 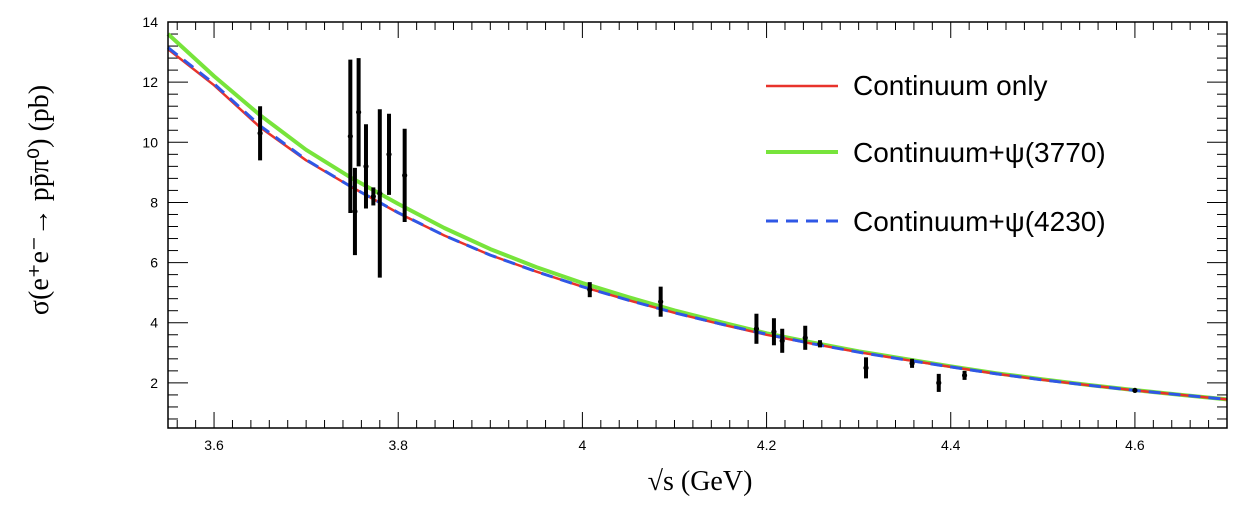 I want to click on y-tick-label: 6, so click(x=154, y=263).